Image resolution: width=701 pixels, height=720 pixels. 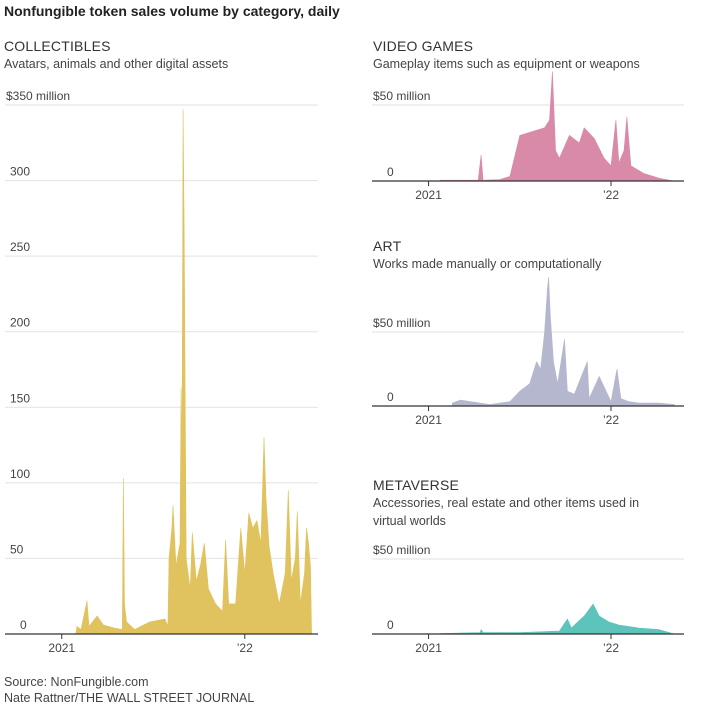 What do you see at coordinates (390, 625) in the screenshot?
I see `metaverse-ytick-label: 0` at bounding box center [390, 625].